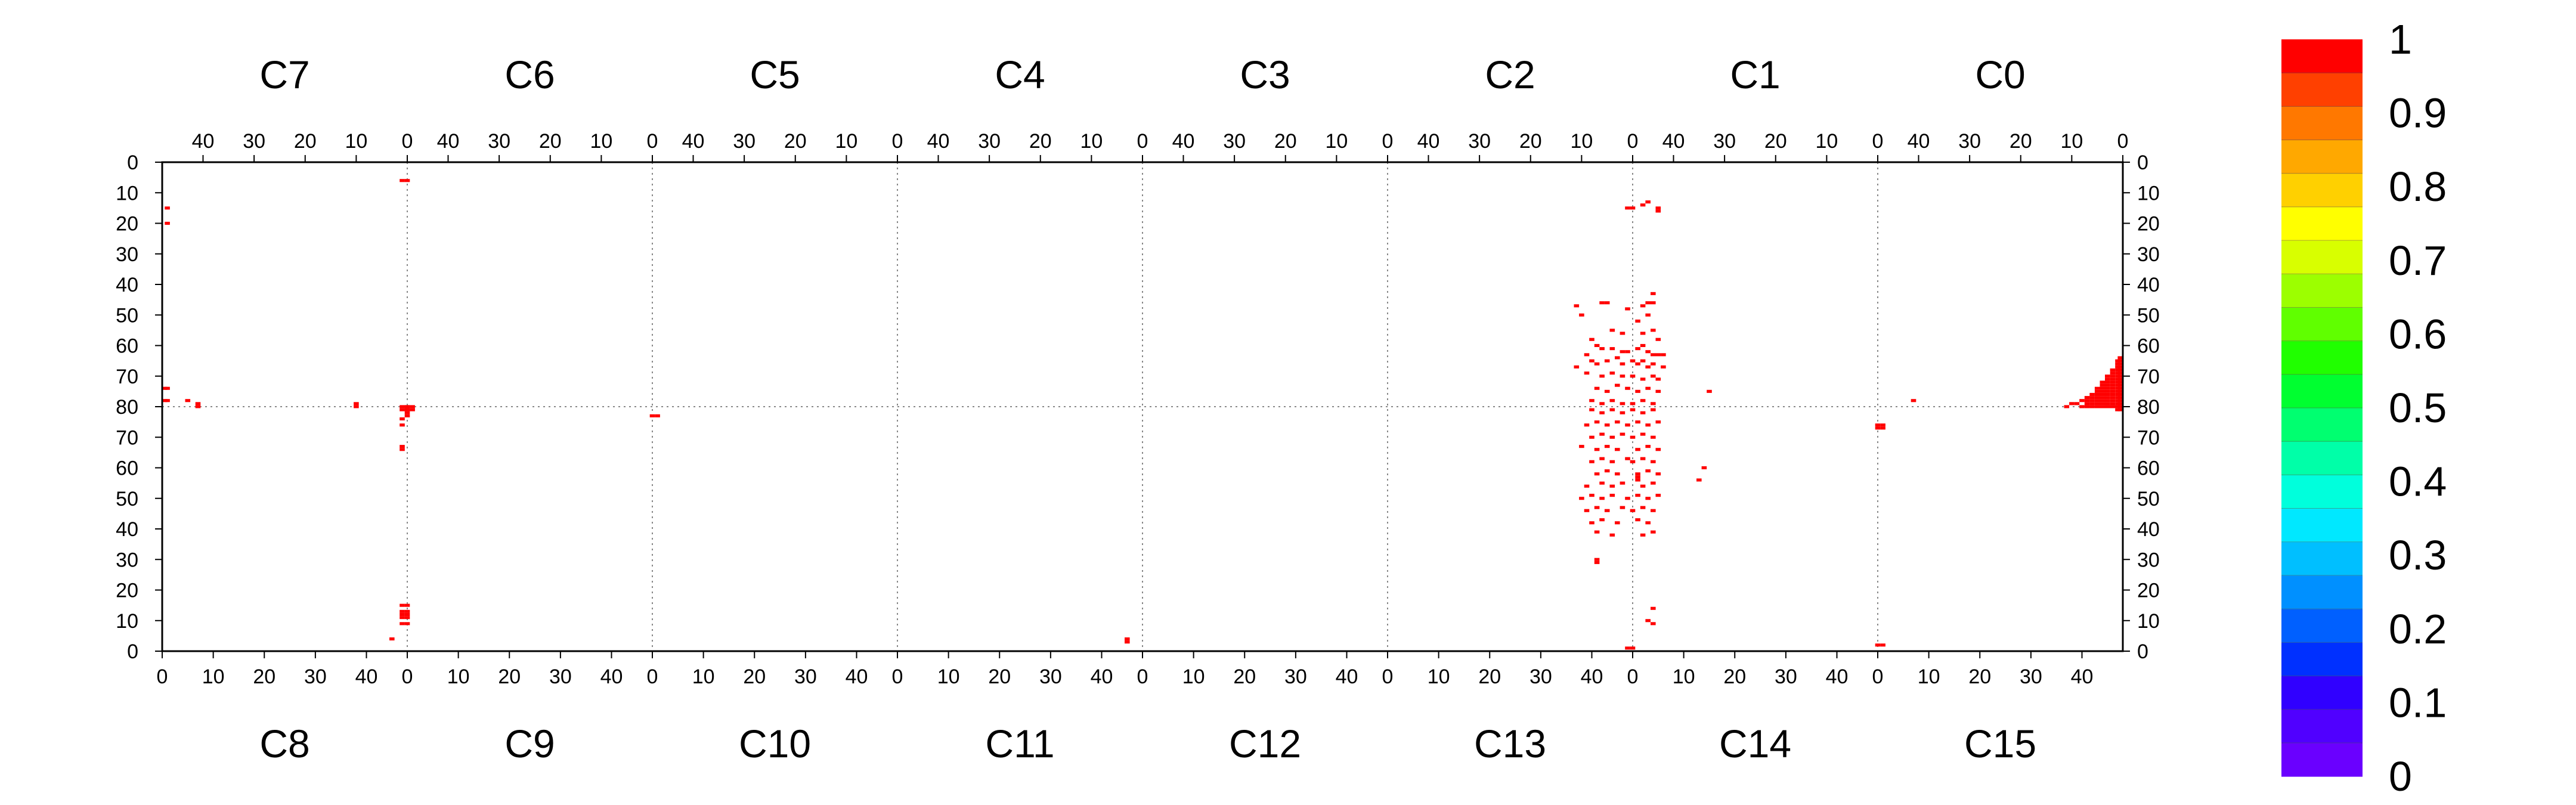 This screenshot has height=805, width=2576. I want to click on colorbar-tick-label: 0.7, so click(2418, 260).